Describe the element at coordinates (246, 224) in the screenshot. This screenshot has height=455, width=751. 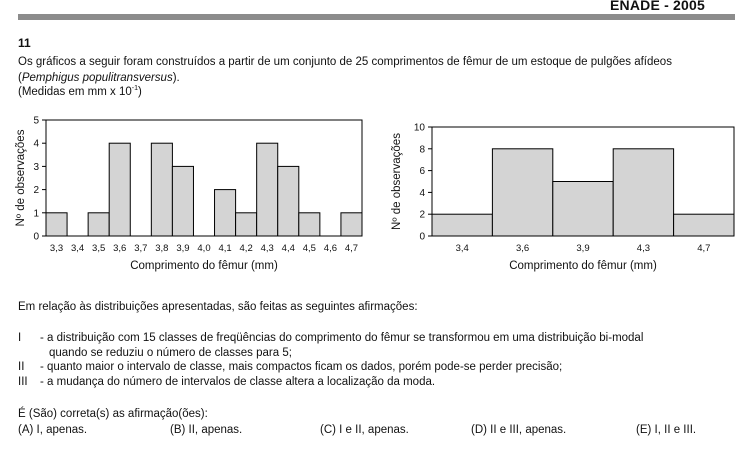
I see `bar-4,2` at that location.